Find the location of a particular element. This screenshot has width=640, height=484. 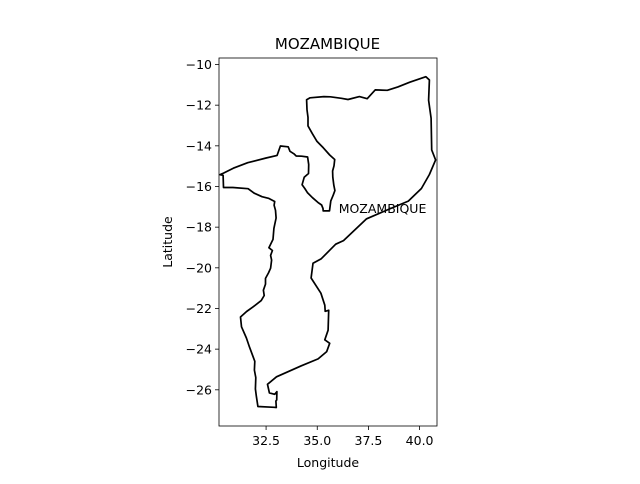

x-tick-label: 40.0 is located at coordinates (420, 440).